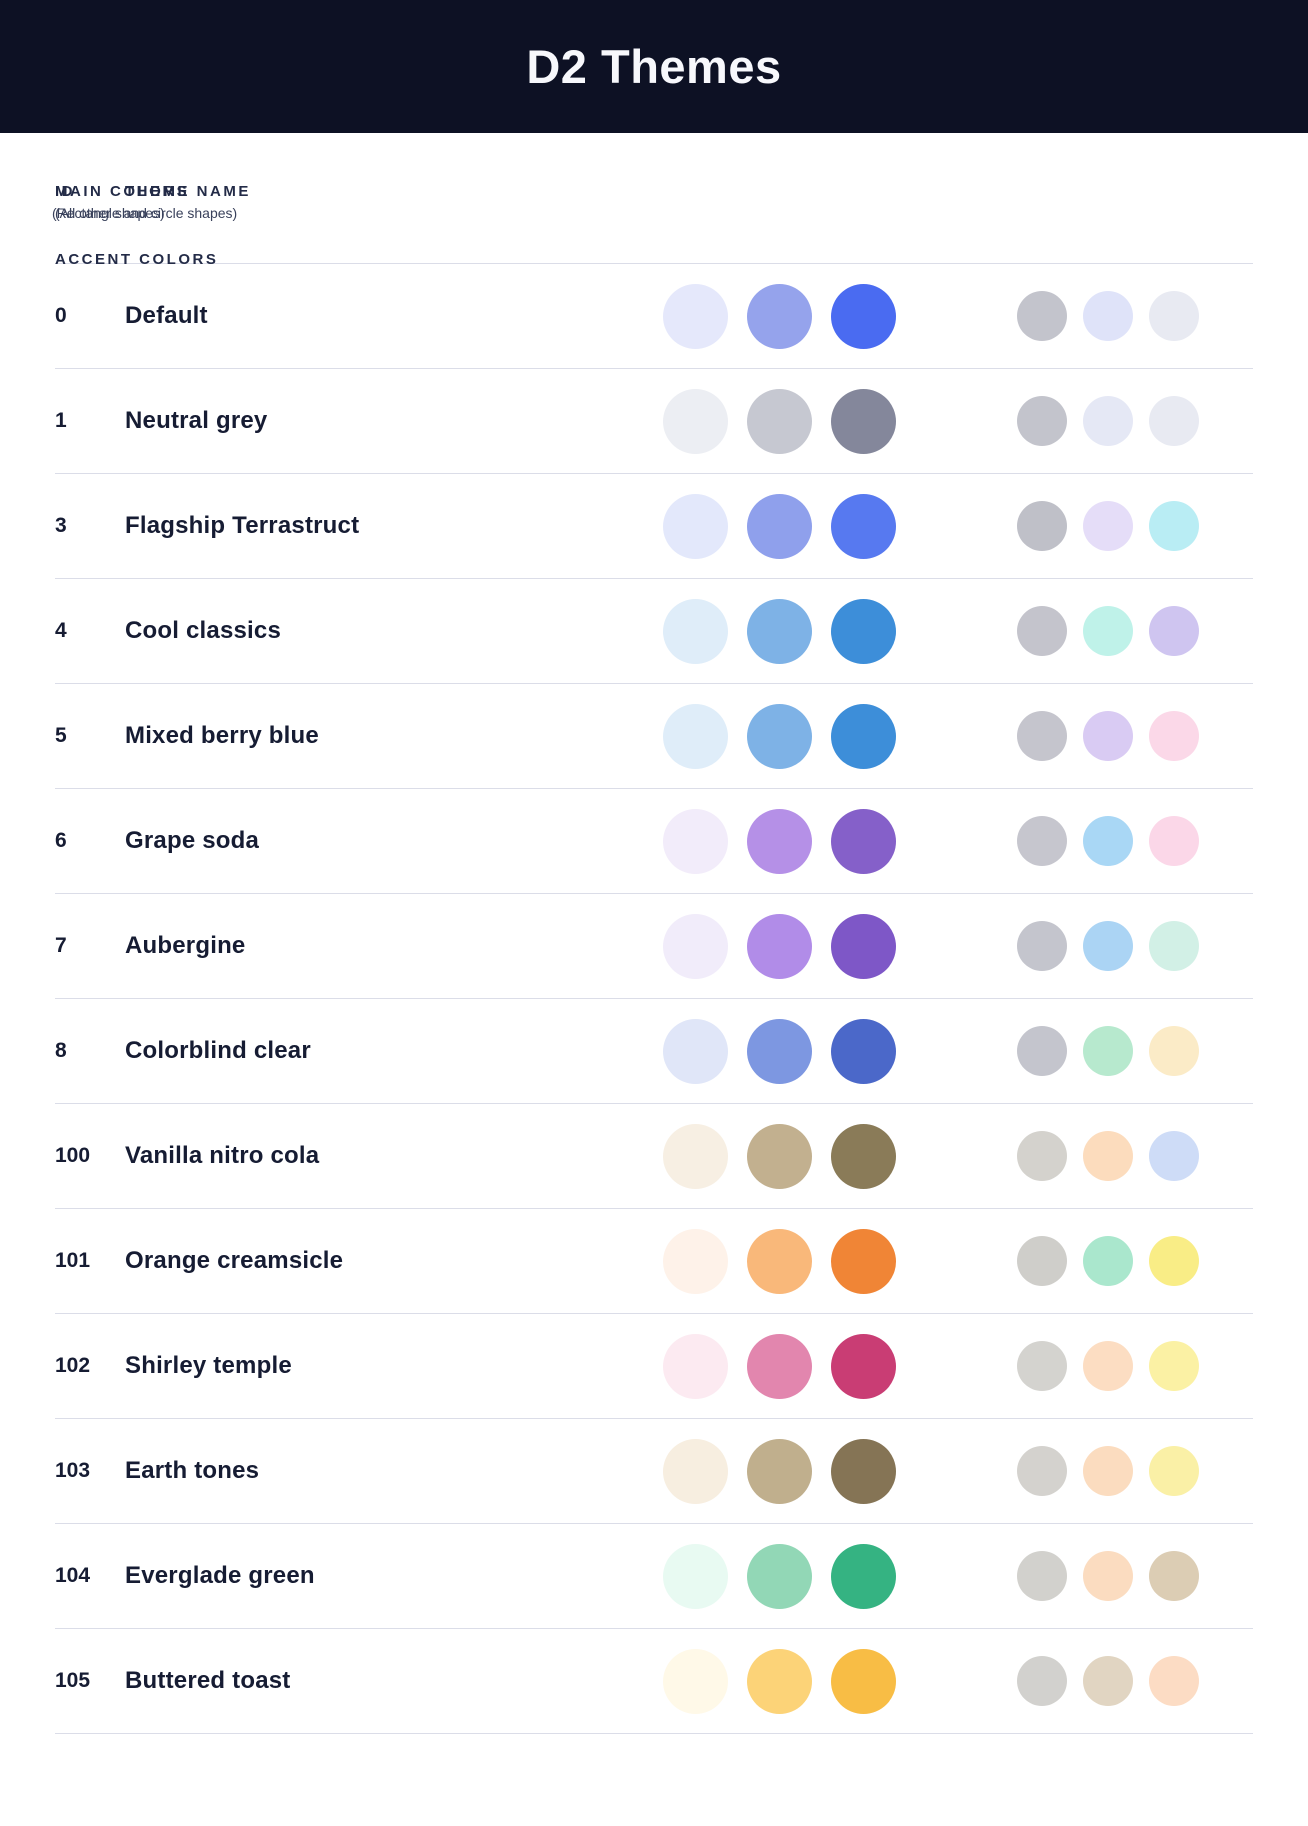 This screenshot has width=1308, height=1826. I want to click on theme-id: 8, so click(61, 1050).